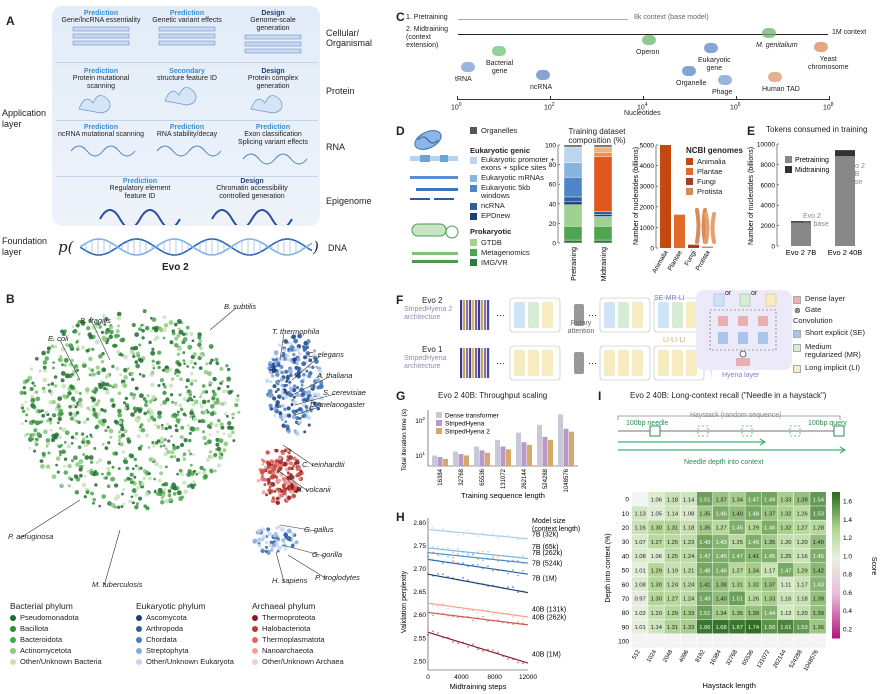 This screenshot has height=694, width=881. Describe the element at coordinates (833, 367) in the screenshot. I see `layer-legend-text: Long implicit (LI)` at that location.